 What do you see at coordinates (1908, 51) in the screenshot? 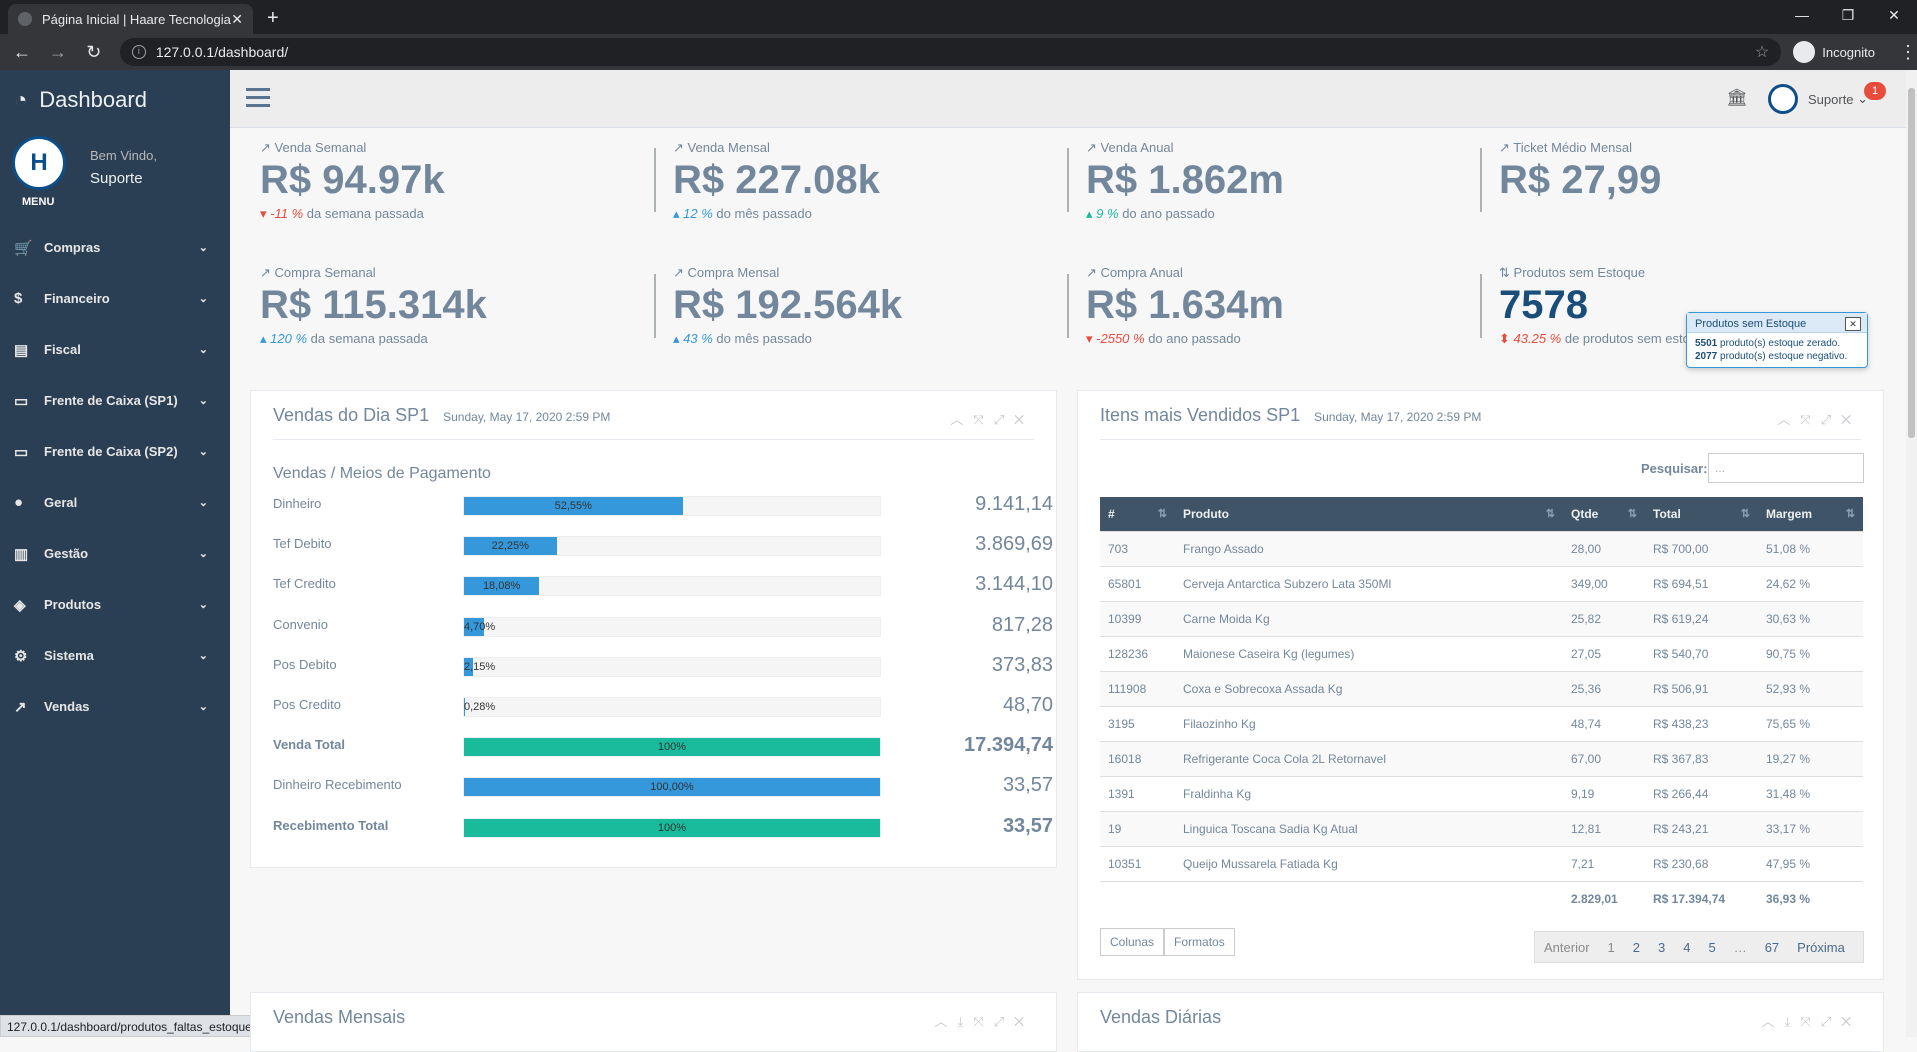
I see `browser-menu-icon: ⋮` at bounding box center [1908, 51].